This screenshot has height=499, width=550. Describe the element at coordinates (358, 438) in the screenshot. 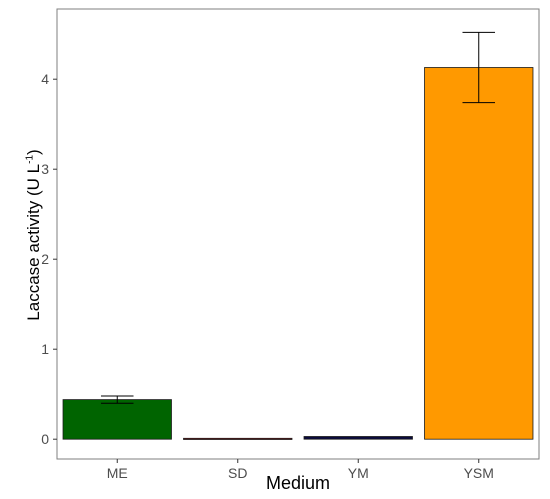

I see `bar-ym` at that location.